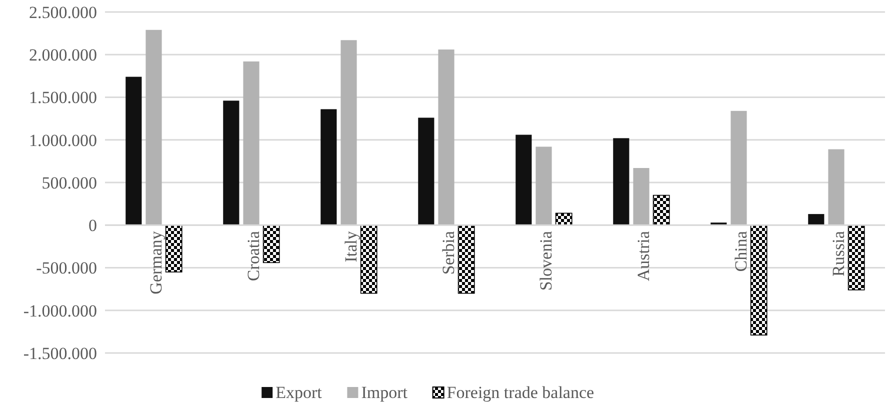 The height and width of the screenshot is (413, 893). I want to click on y-tick-label: 500.000, so click(69, 182).